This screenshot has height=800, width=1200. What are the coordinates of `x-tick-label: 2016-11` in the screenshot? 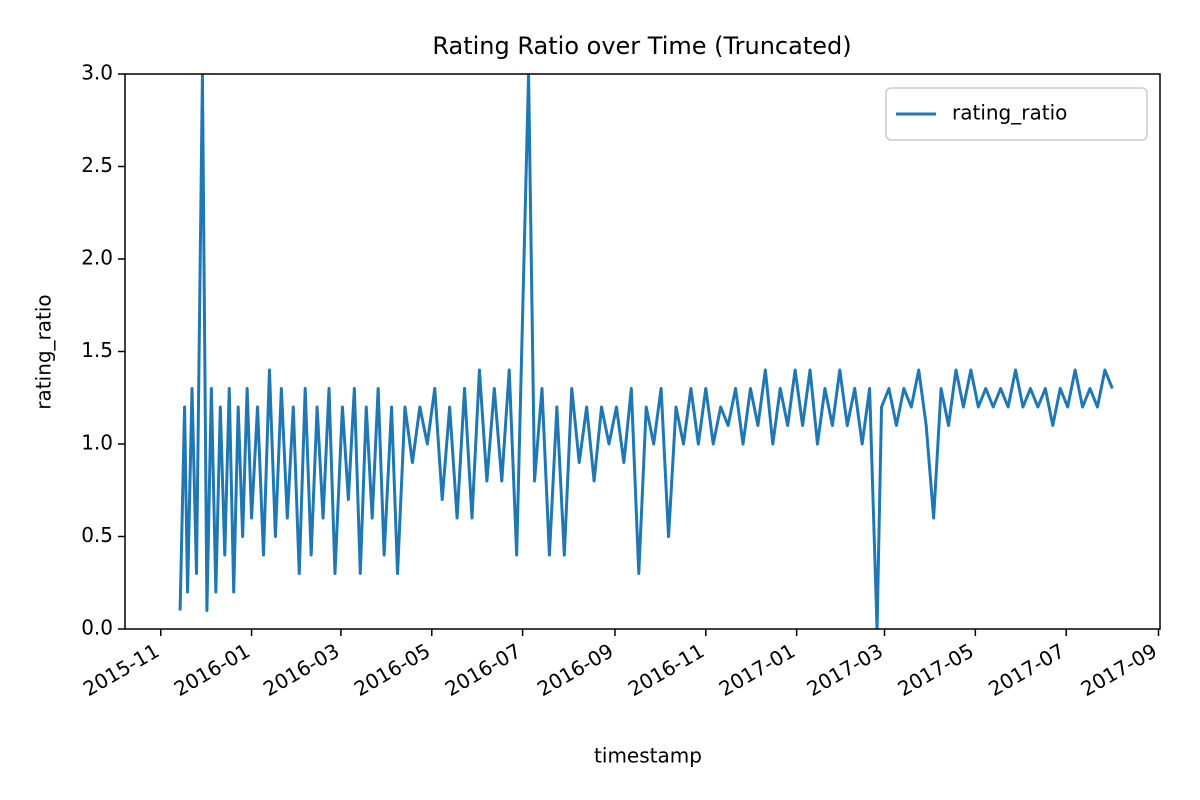 It's located at (666, 670).